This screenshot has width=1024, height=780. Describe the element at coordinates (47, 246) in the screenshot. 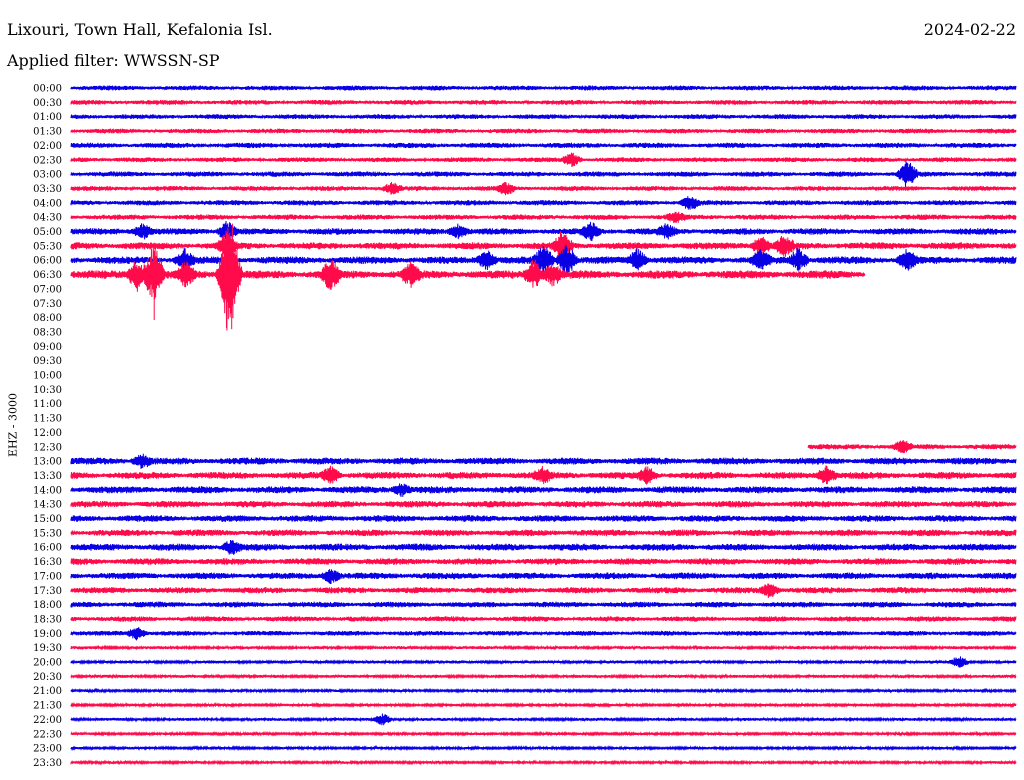

I see `tick-label: 05:30` at that location.